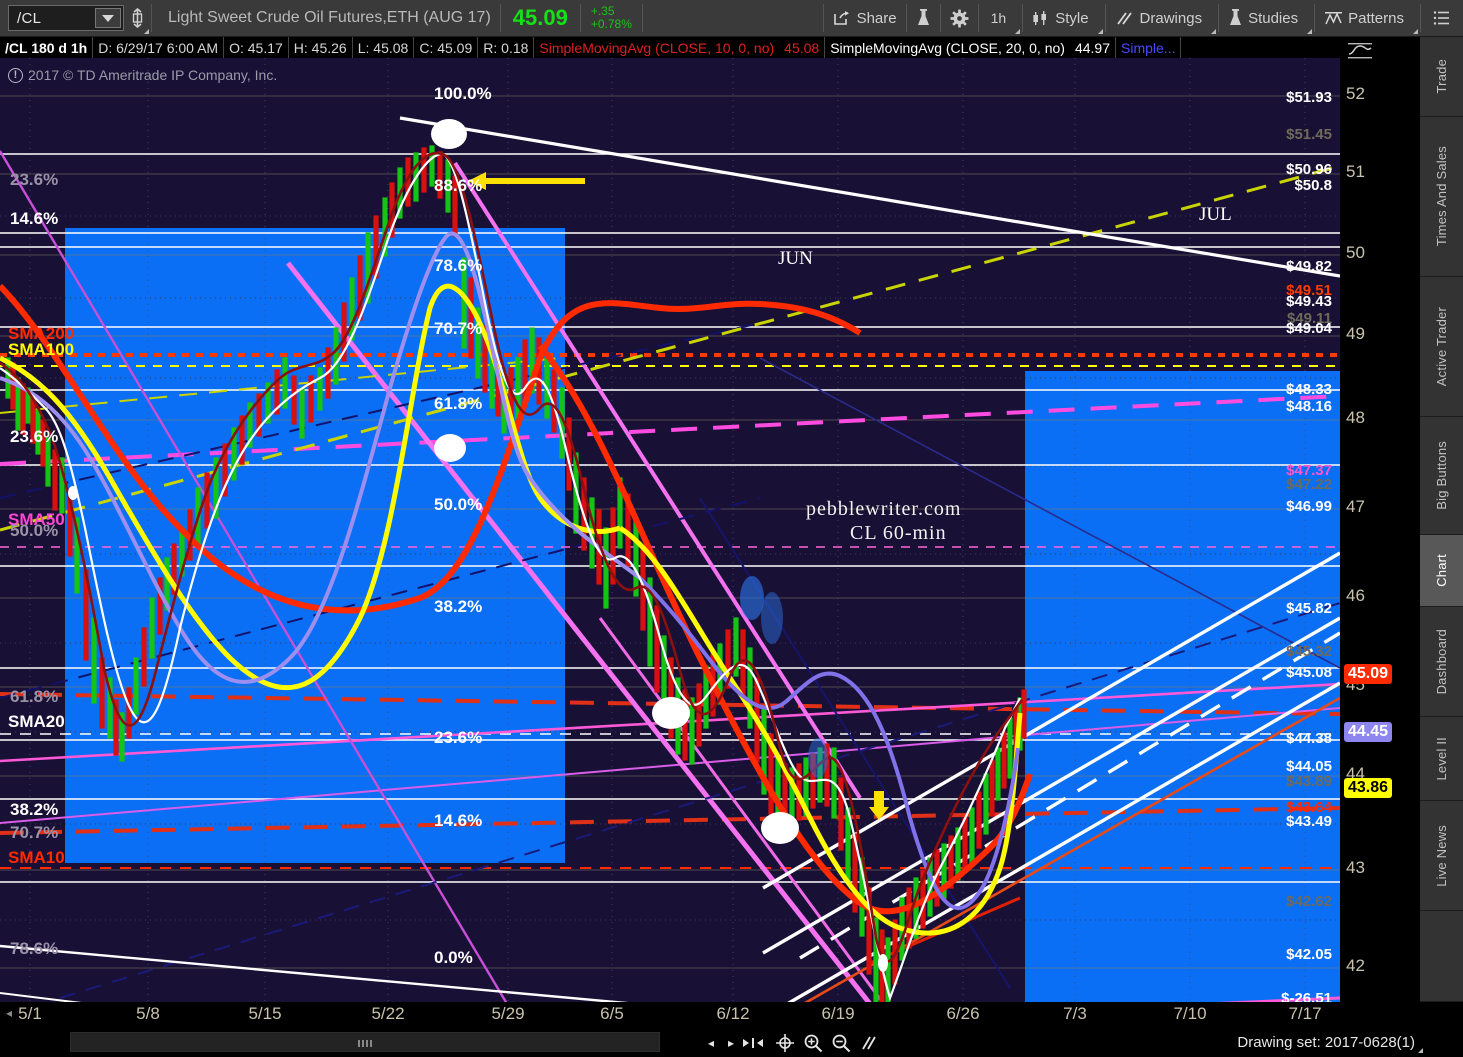  I want to click on change-percent: +0.78%, so click(611, 24).